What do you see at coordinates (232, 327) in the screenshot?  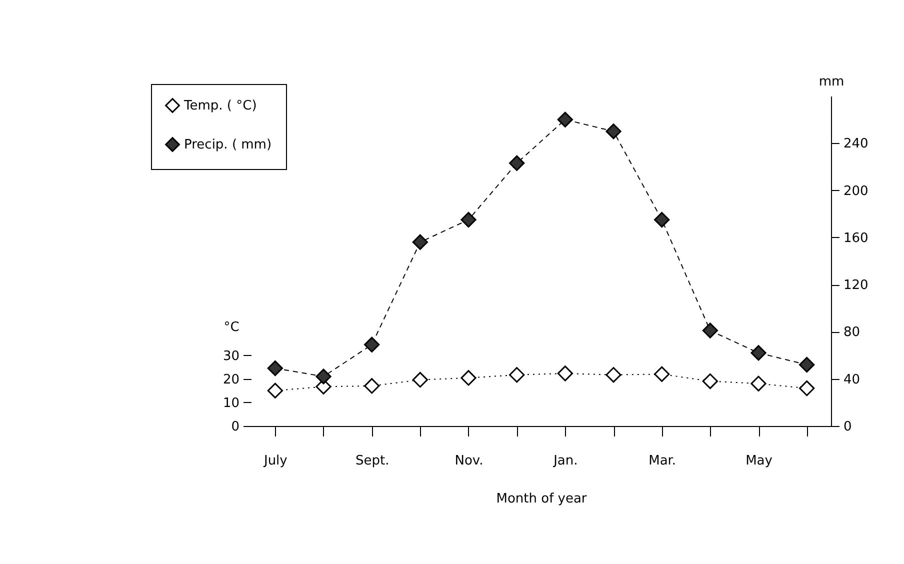 I see `y-axis-title: °C` at bounding box center [232, 327].